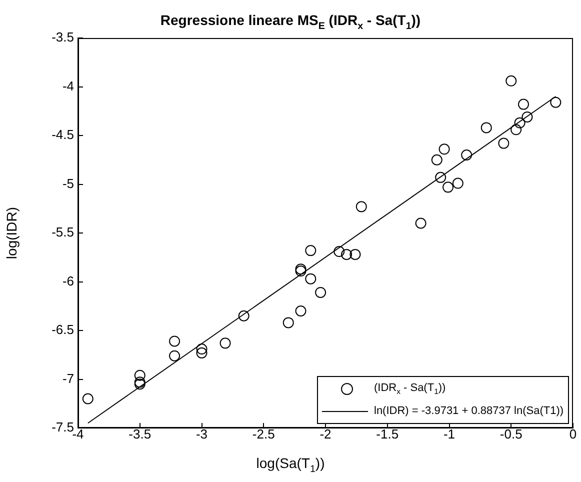 The width and height of the screenshot is (581, 482). I want to click on legend-label: (IDR$_{x}$ - Sa(T$_{1}$)), so click(410, 389).